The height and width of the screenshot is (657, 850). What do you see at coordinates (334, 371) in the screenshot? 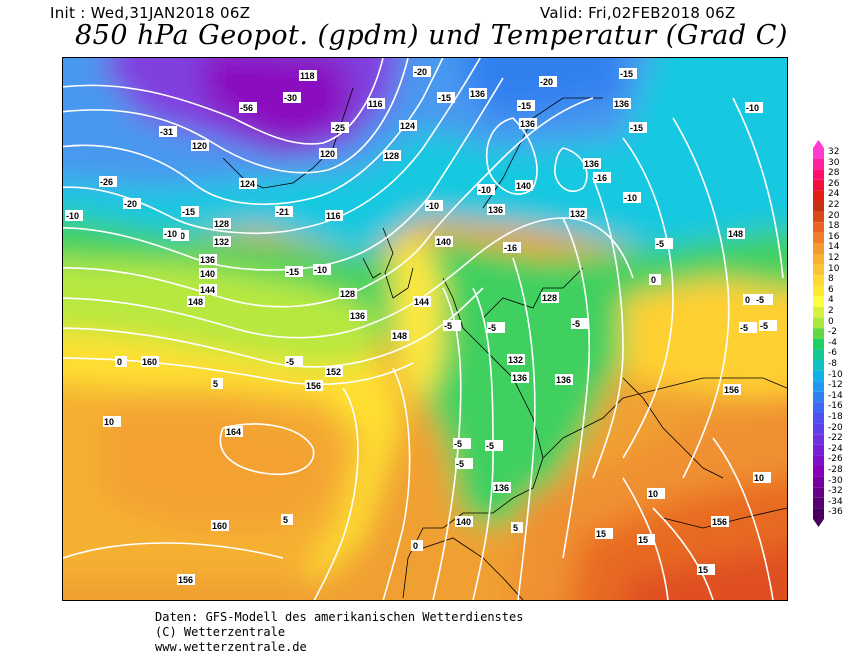
I see `geopotential-label: 152` at bounding box center [334, 371].